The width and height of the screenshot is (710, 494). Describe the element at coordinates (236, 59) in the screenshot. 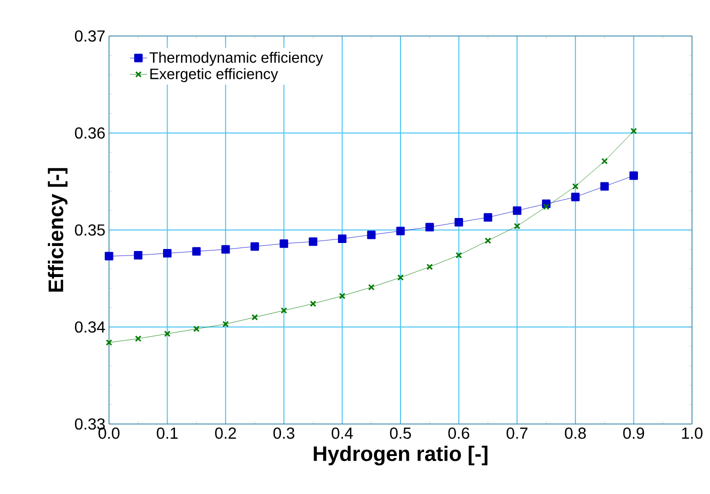

I see `legend-label: Thermodynamic efficiency` at that location.